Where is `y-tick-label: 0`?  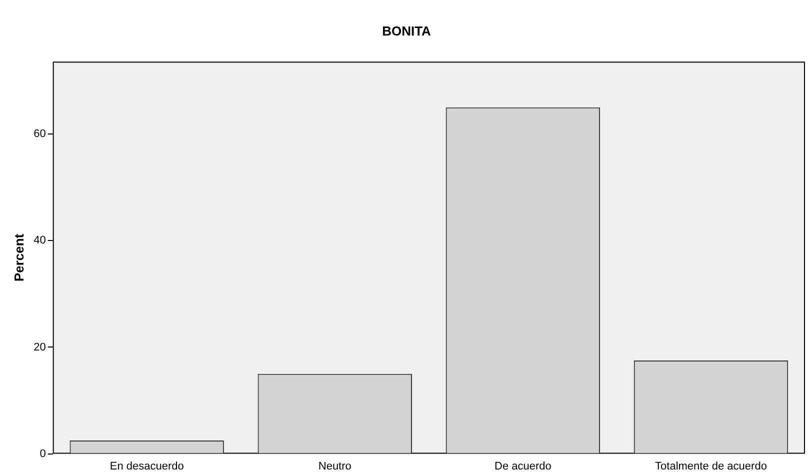 y-tick-label: 0 is located at coordinates (43, 454).